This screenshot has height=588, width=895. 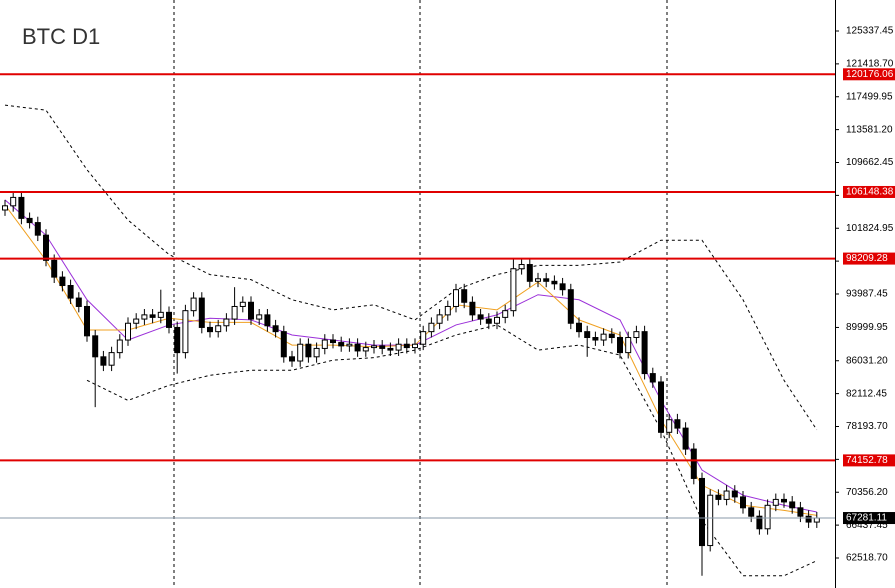 I want to click on y-tick-label: 93987.45, so click(x=867, y=294).